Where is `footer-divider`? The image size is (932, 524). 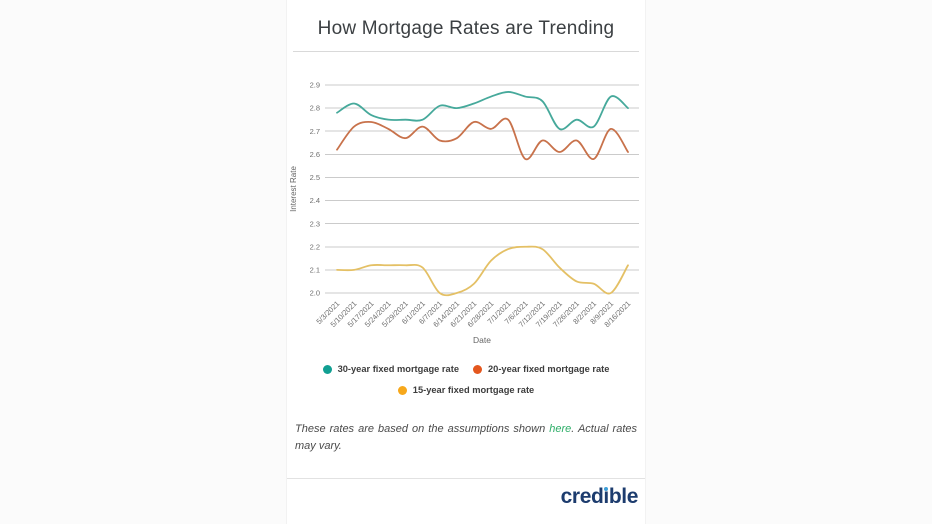 footer-divider is located at coordinates (466, 478).